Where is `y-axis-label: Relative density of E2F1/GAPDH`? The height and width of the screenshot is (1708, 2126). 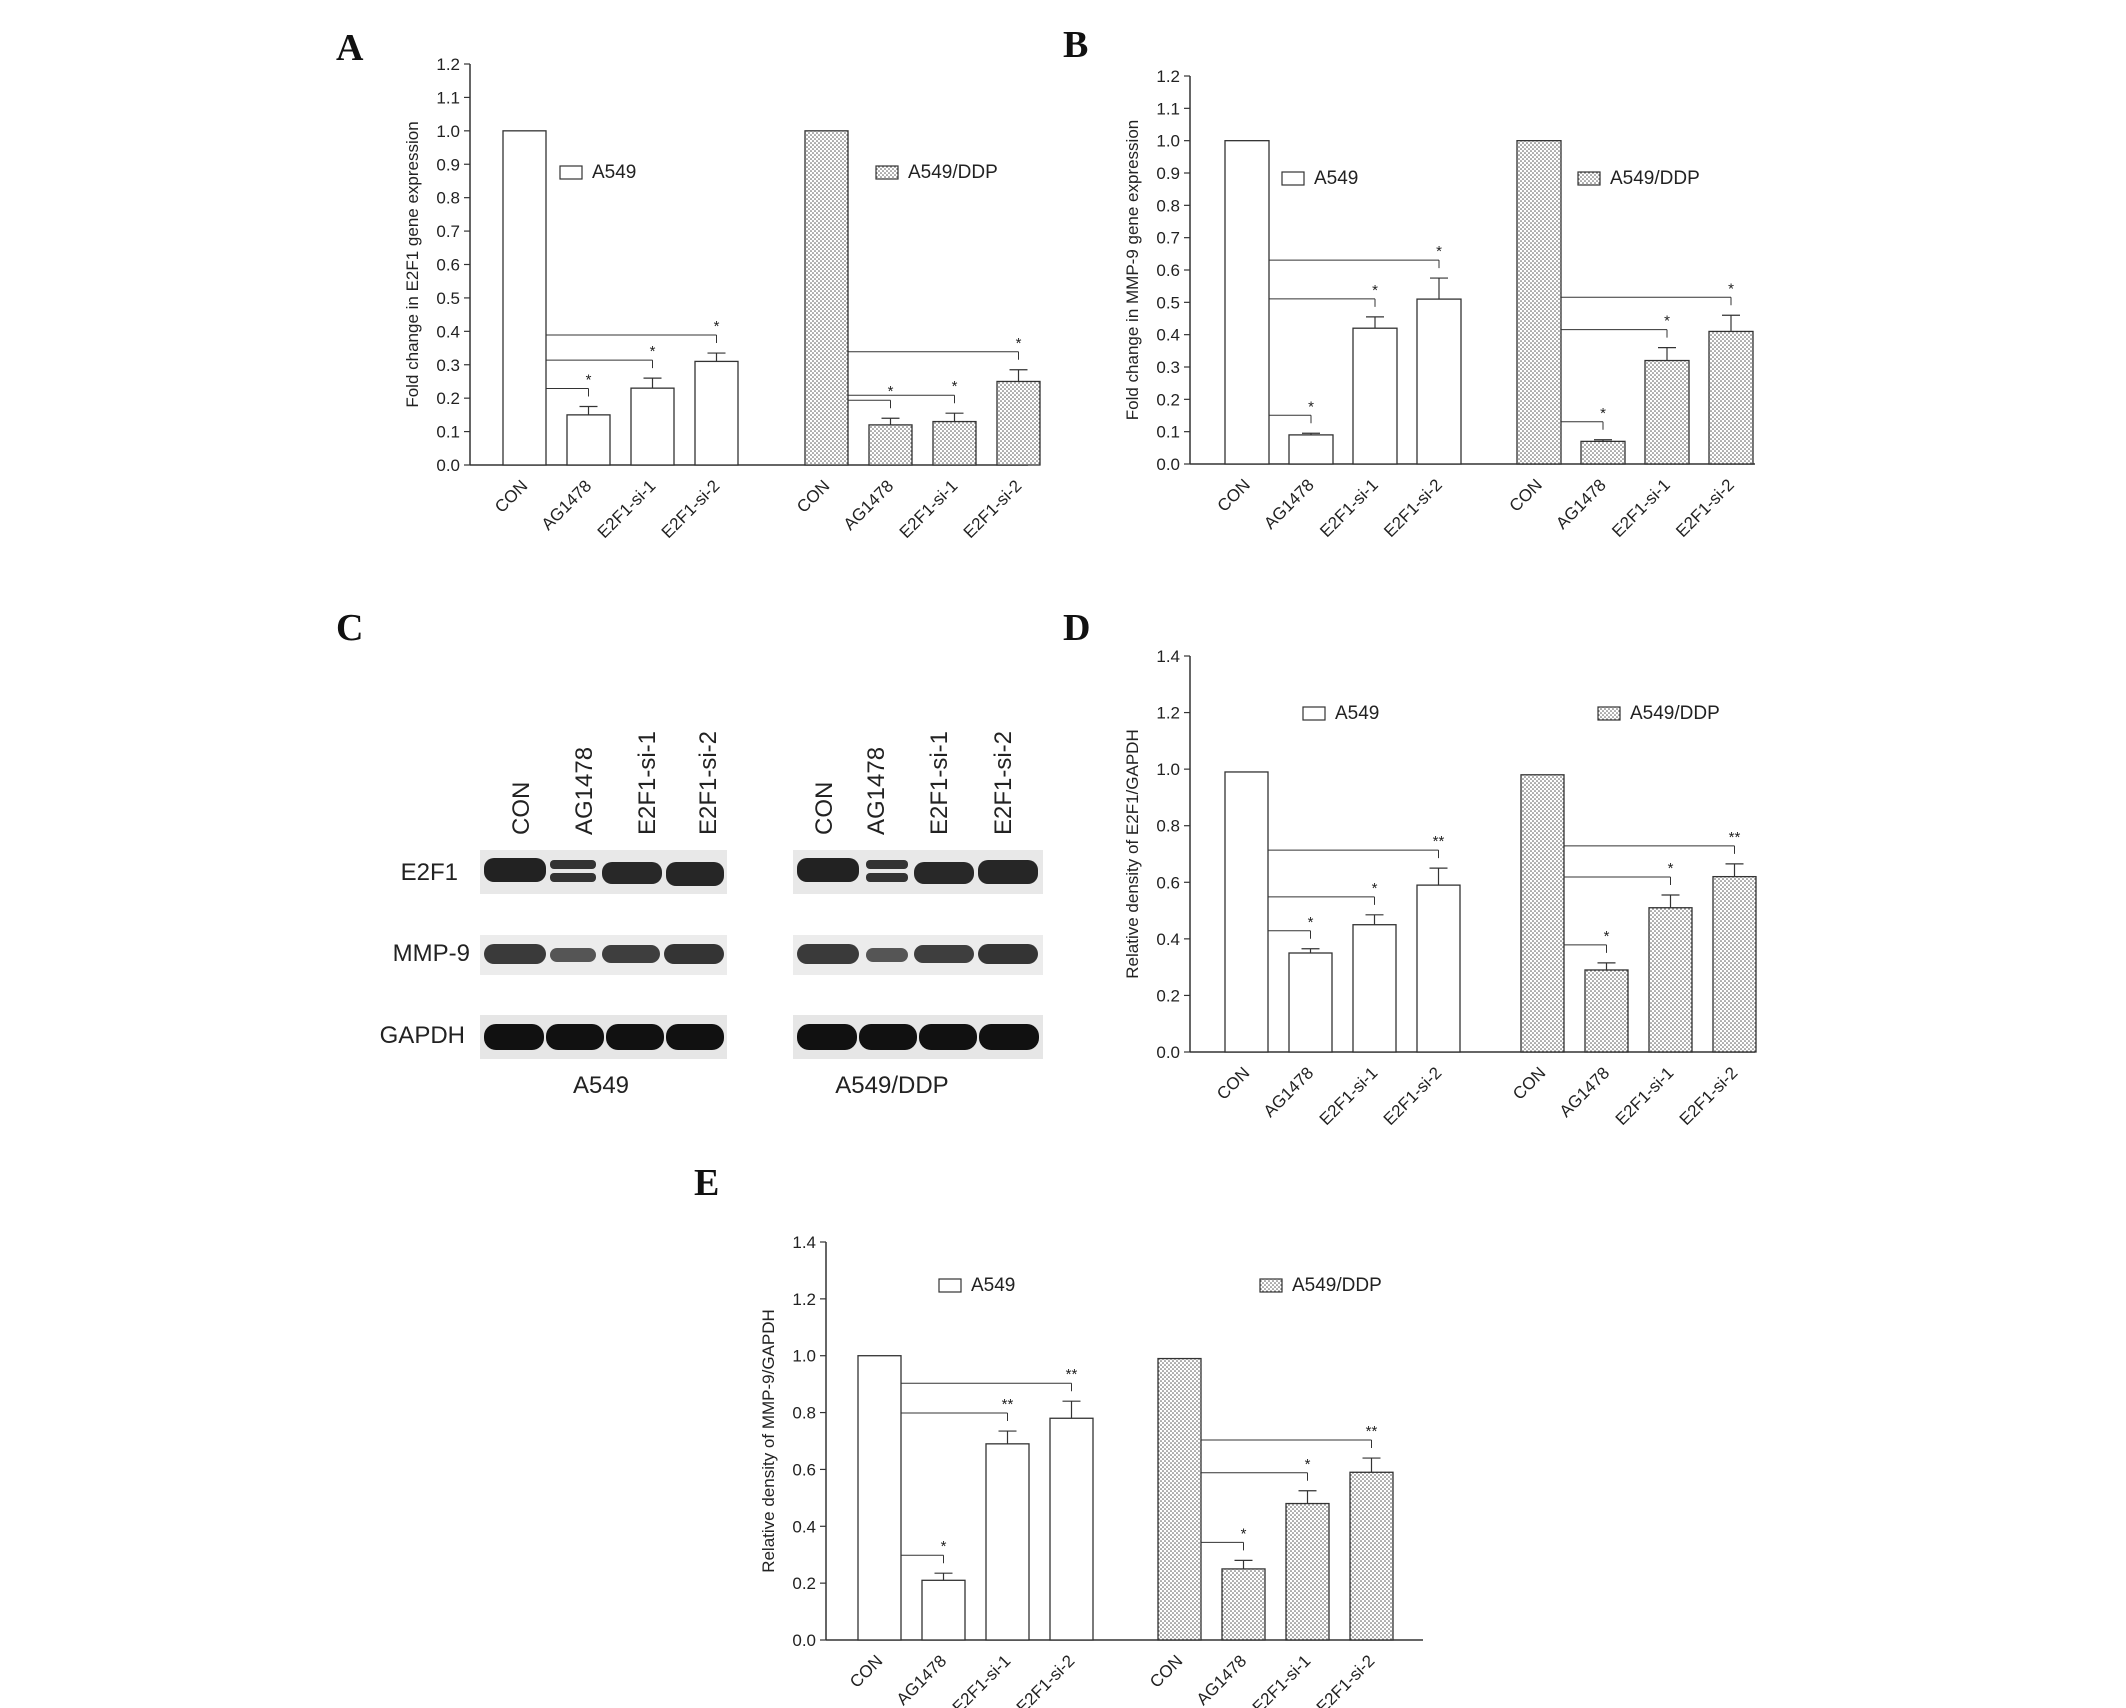 y-axis-label: Relative density of E2F1/GAPDH is located at coordinates (1132, 853).